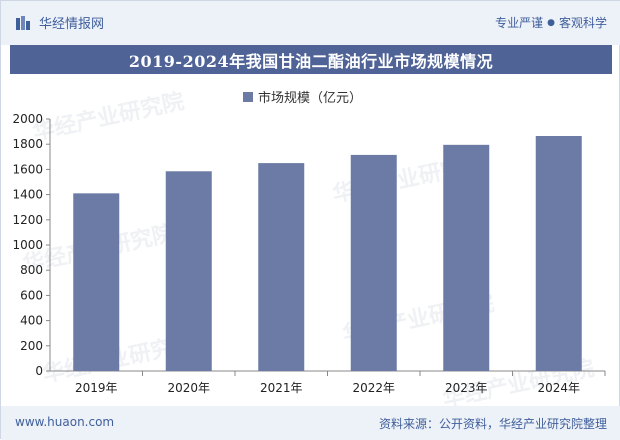  I want to click on x-tick-label: 2019年, so click(96, 388).